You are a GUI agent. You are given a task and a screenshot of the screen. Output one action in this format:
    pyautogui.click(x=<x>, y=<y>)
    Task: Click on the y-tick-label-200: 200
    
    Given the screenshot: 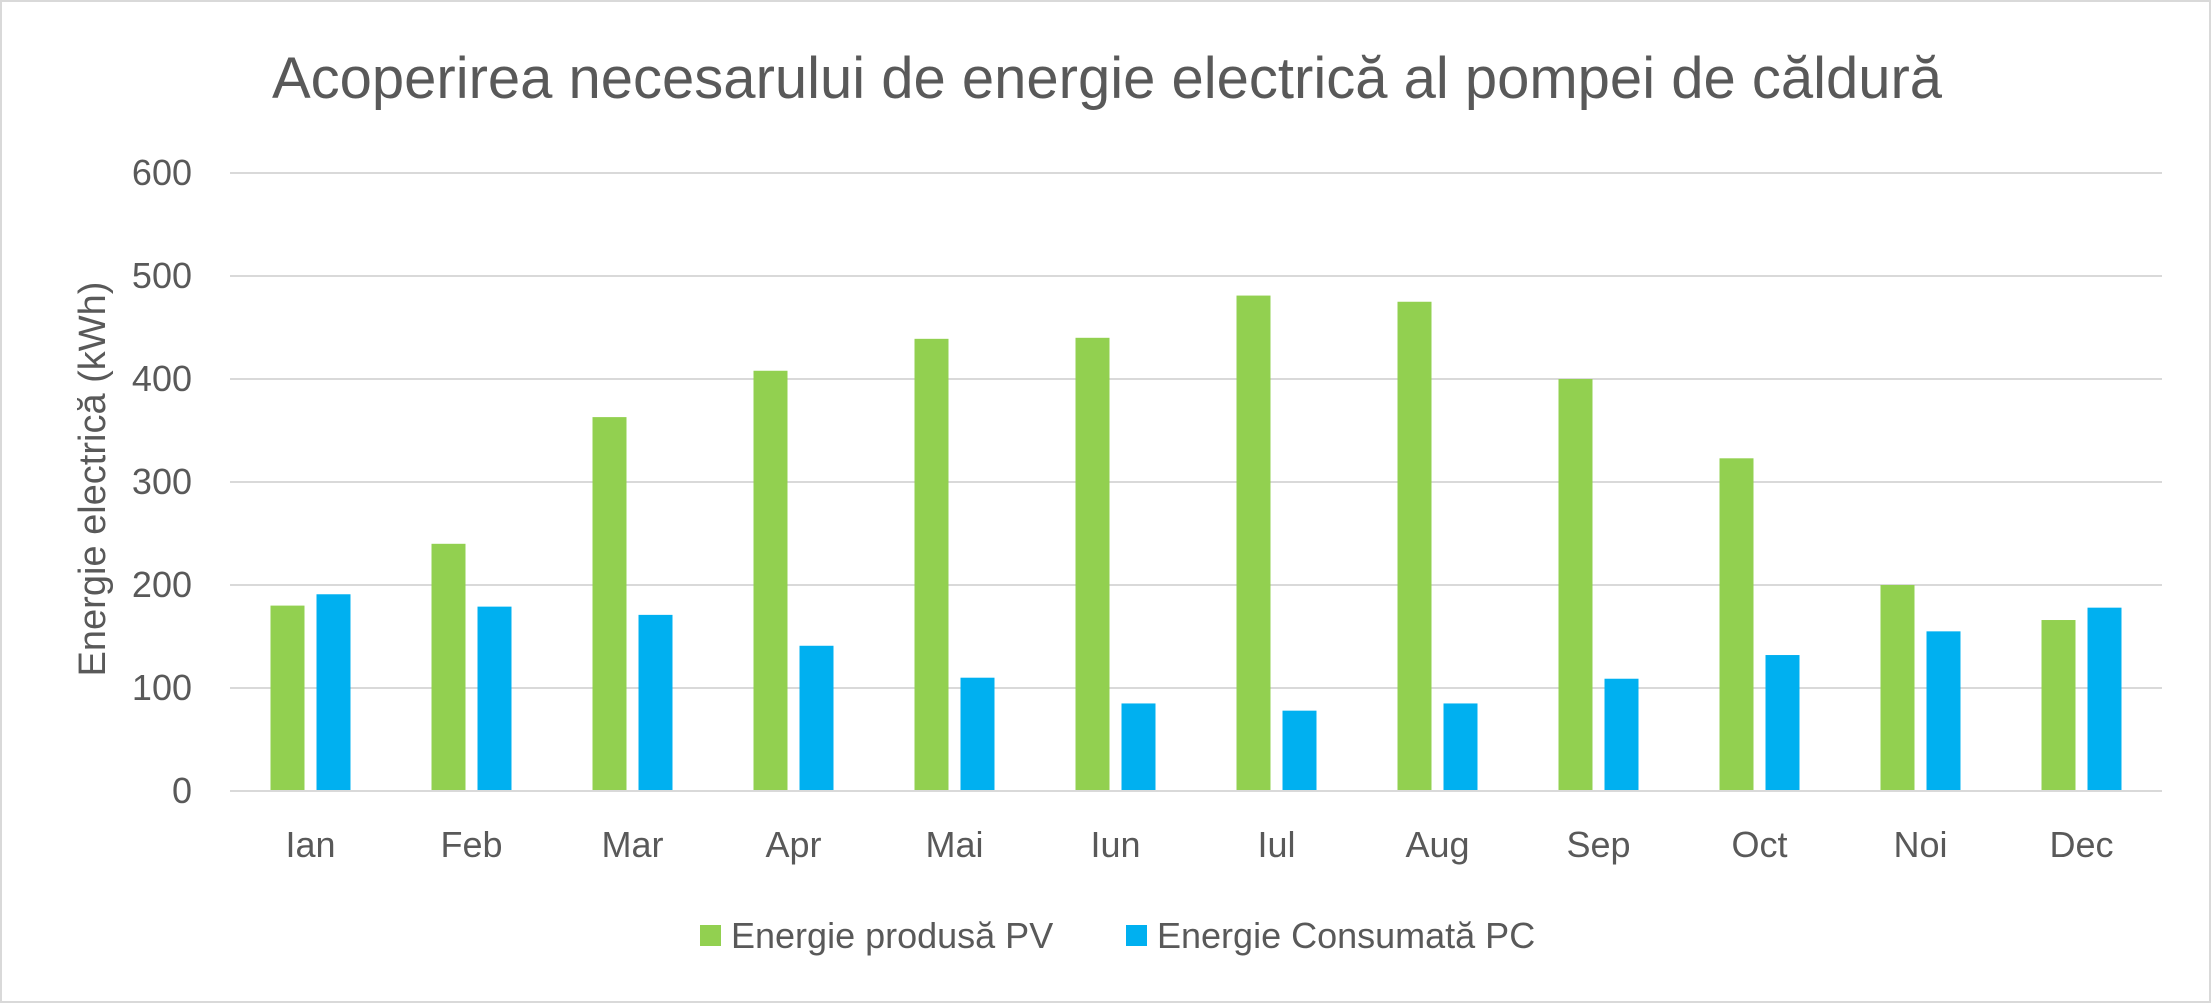 What is the action you would take?
    pyautogui.click(x=162, y=584)
    